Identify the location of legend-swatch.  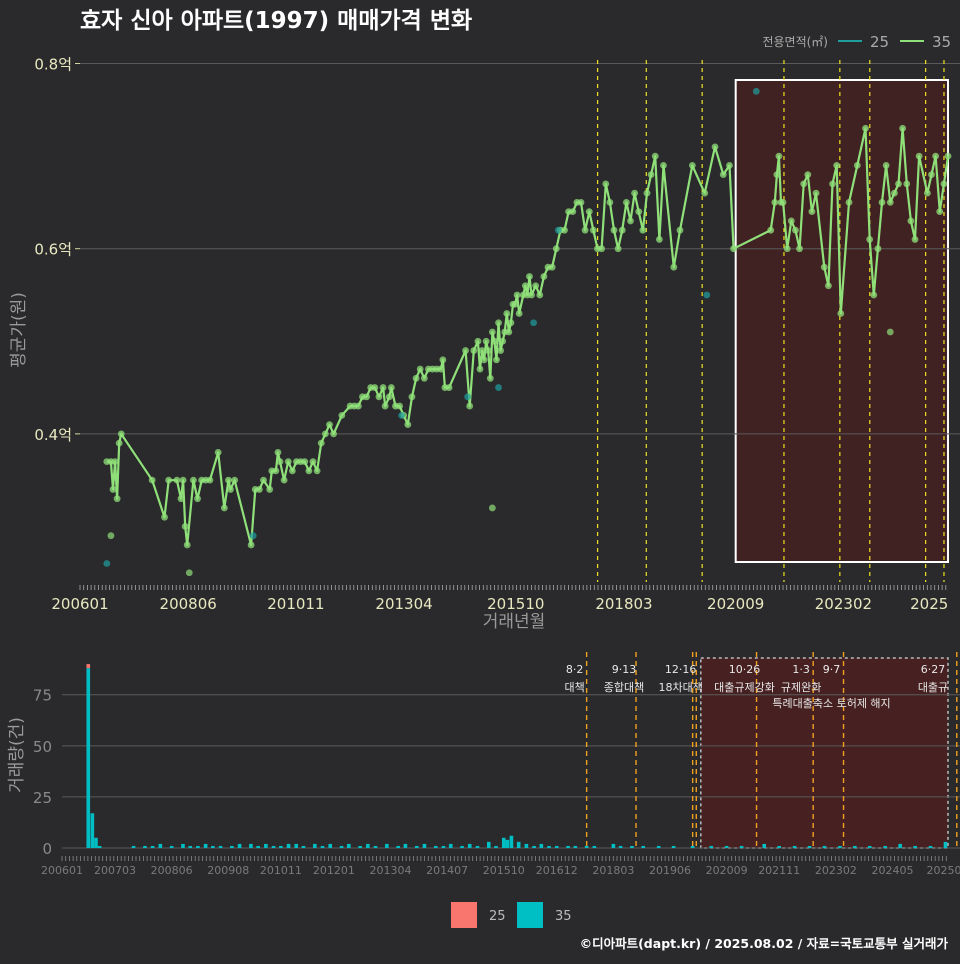
(464, 915).